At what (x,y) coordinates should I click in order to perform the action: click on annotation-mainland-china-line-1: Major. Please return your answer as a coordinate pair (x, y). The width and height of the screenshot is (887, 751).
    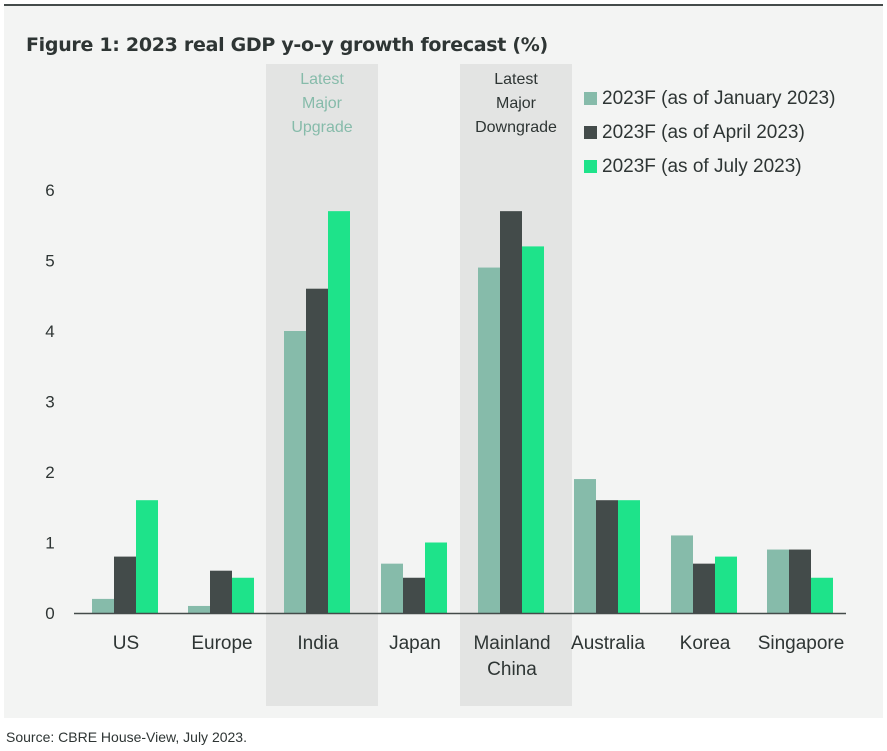
    Looking at the image, I should click on (516, 103).